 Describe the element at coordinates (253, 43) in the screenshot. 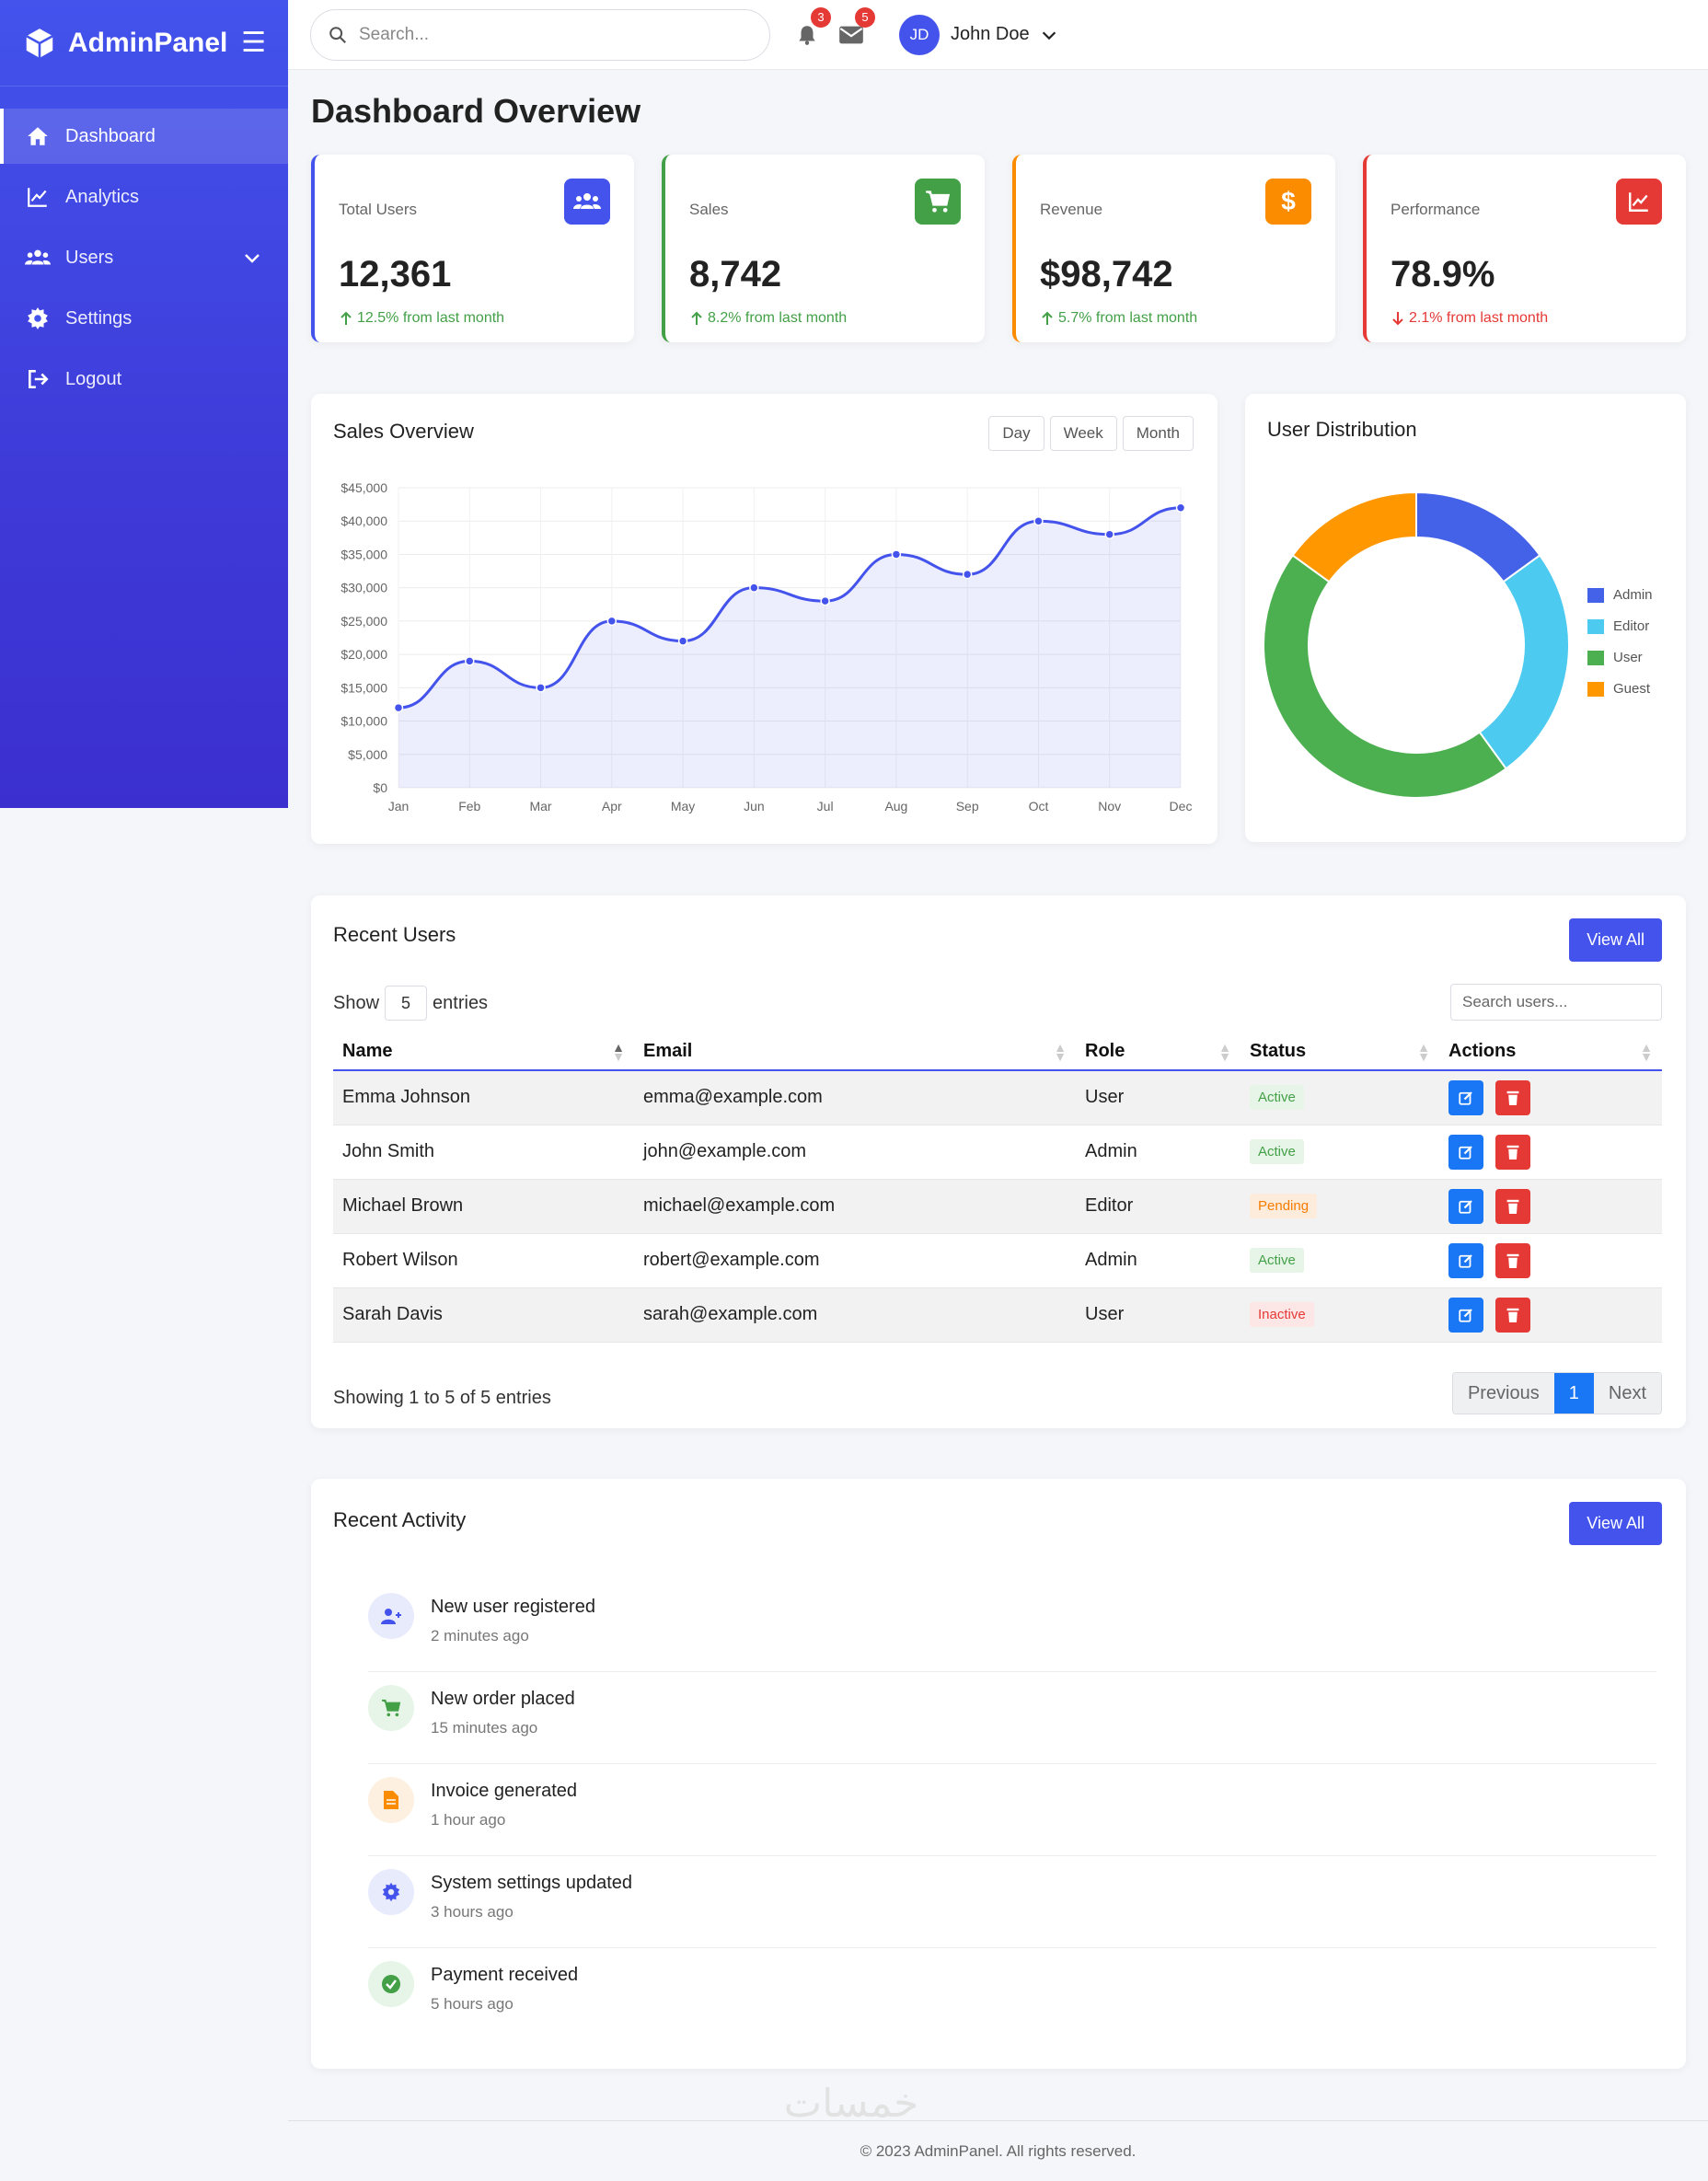

I see `hamburger-menu-icon: ☰` at that location.